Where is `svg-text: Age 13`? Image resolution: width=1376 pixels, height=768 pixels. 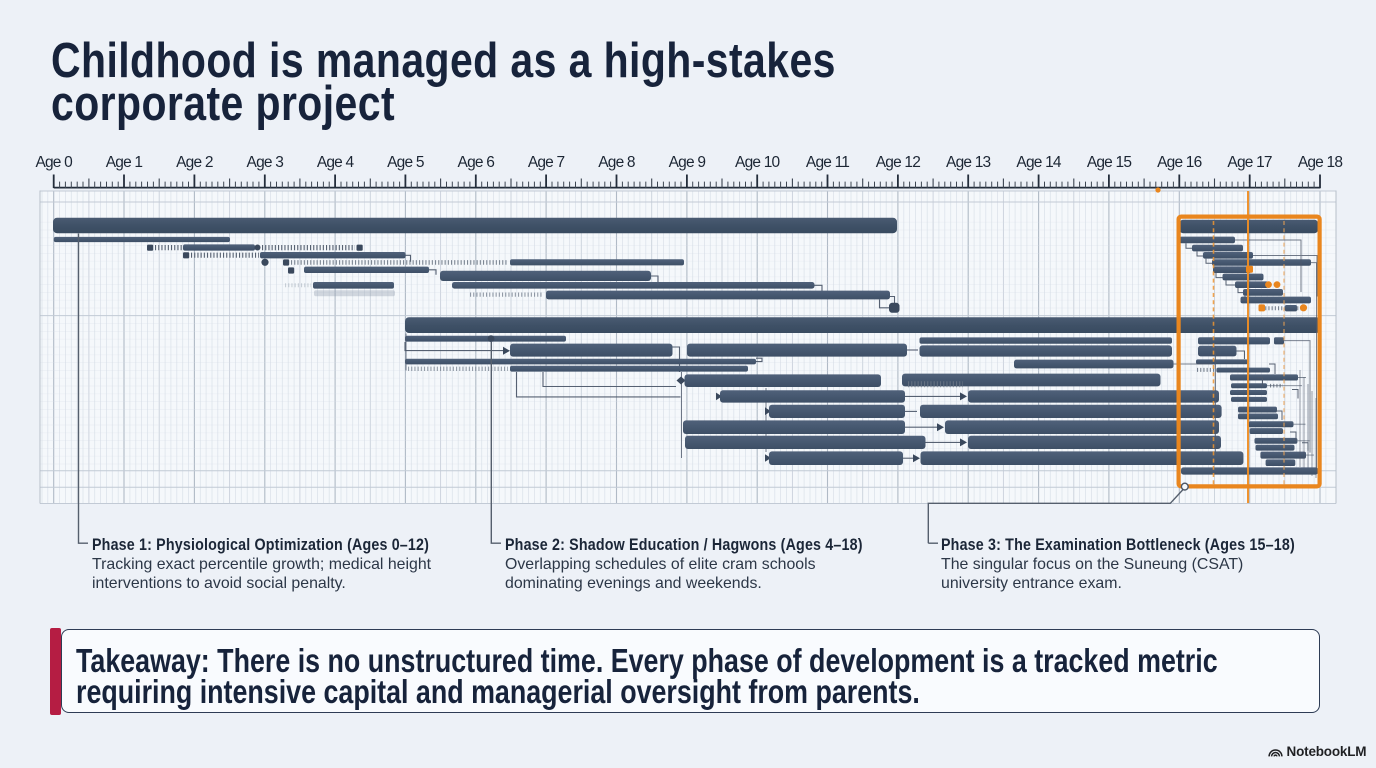 svg-text: Age 13 is located at coordinates (968, 162).